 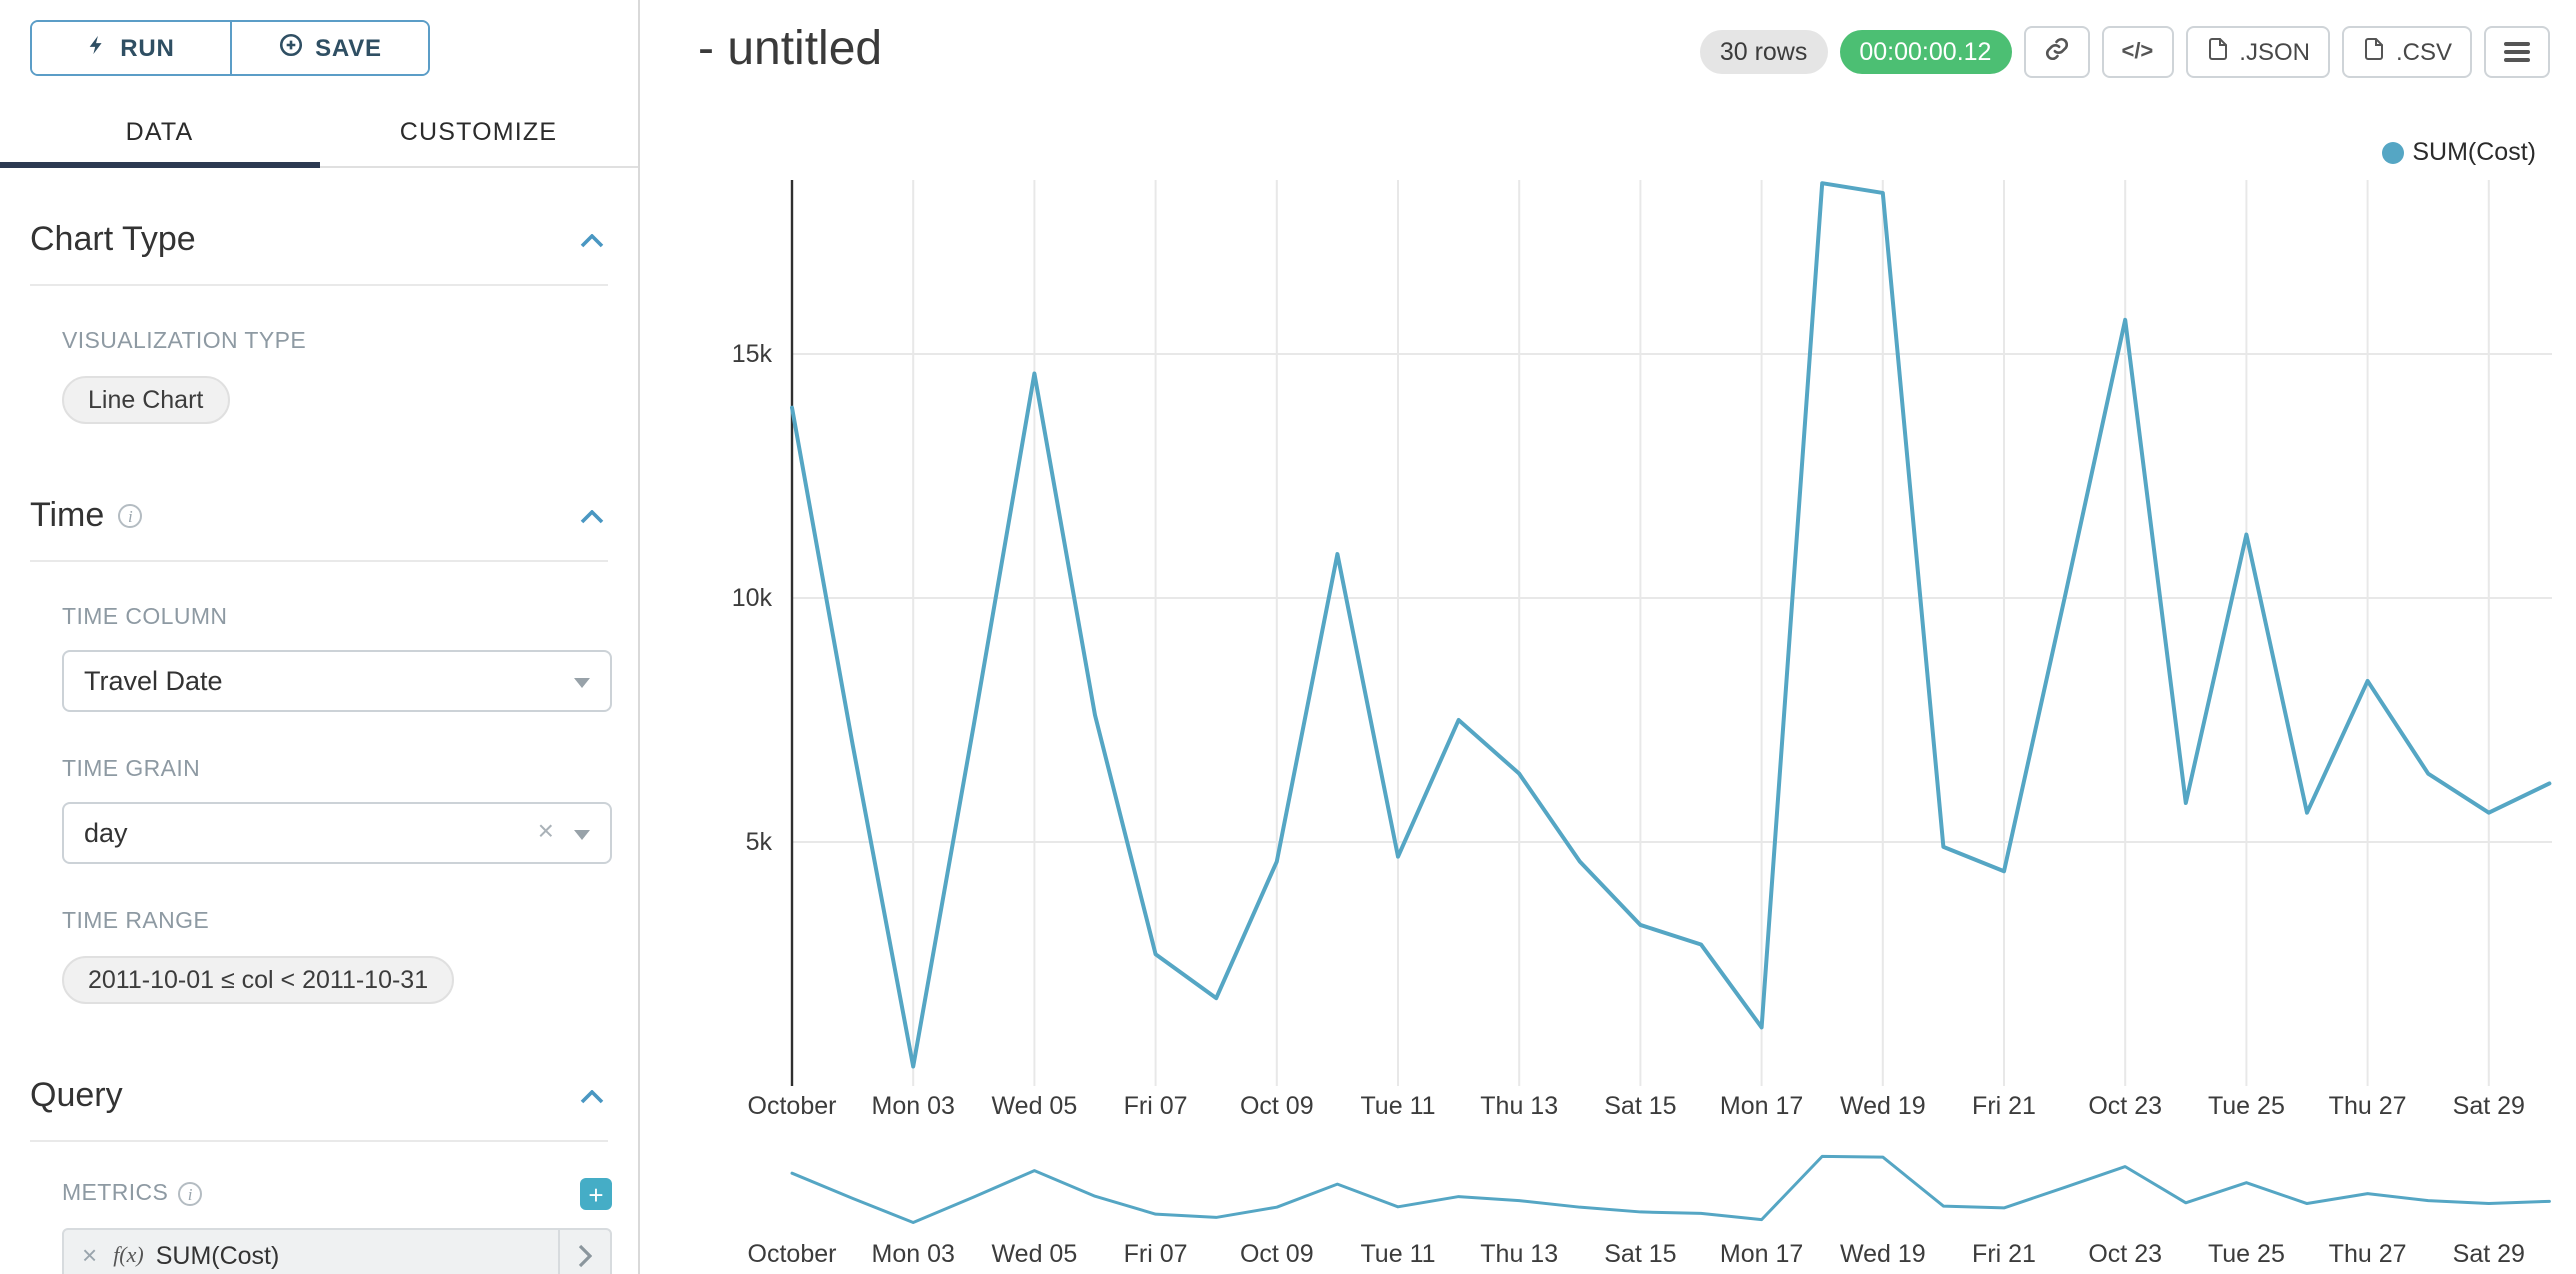 I want to click on query-action-group: RUN SAVE, so click(x=230, y=48).